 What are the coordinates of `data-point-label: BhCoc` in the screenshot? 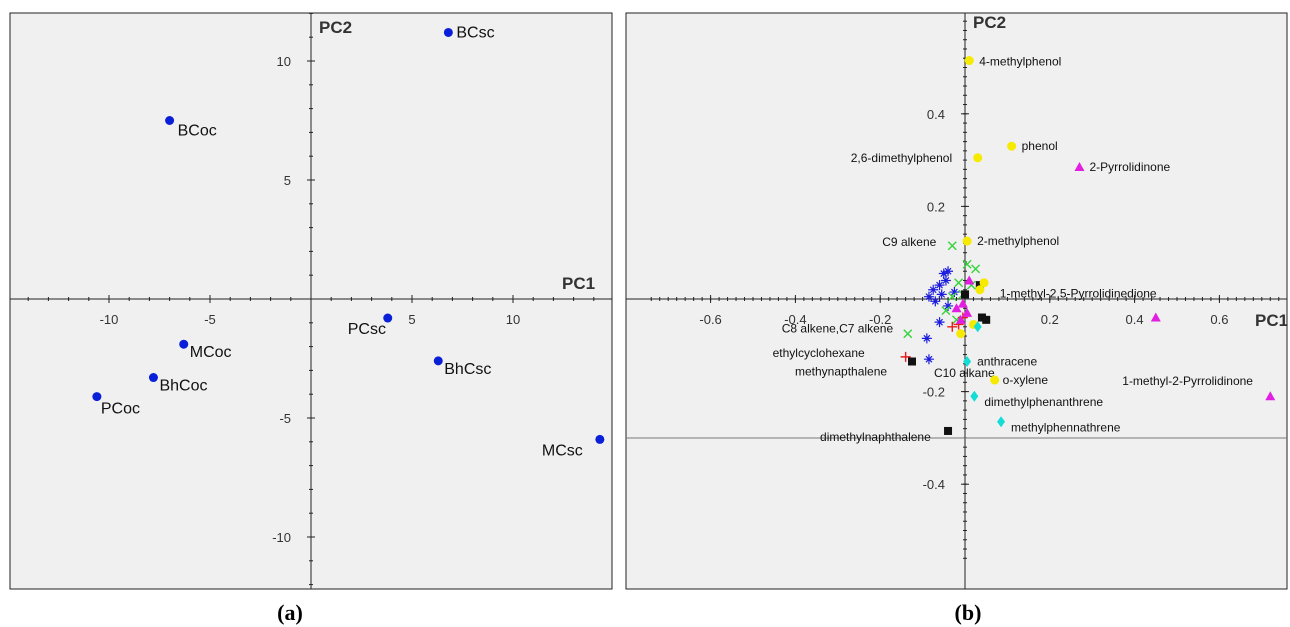 It's located at (183, 386).